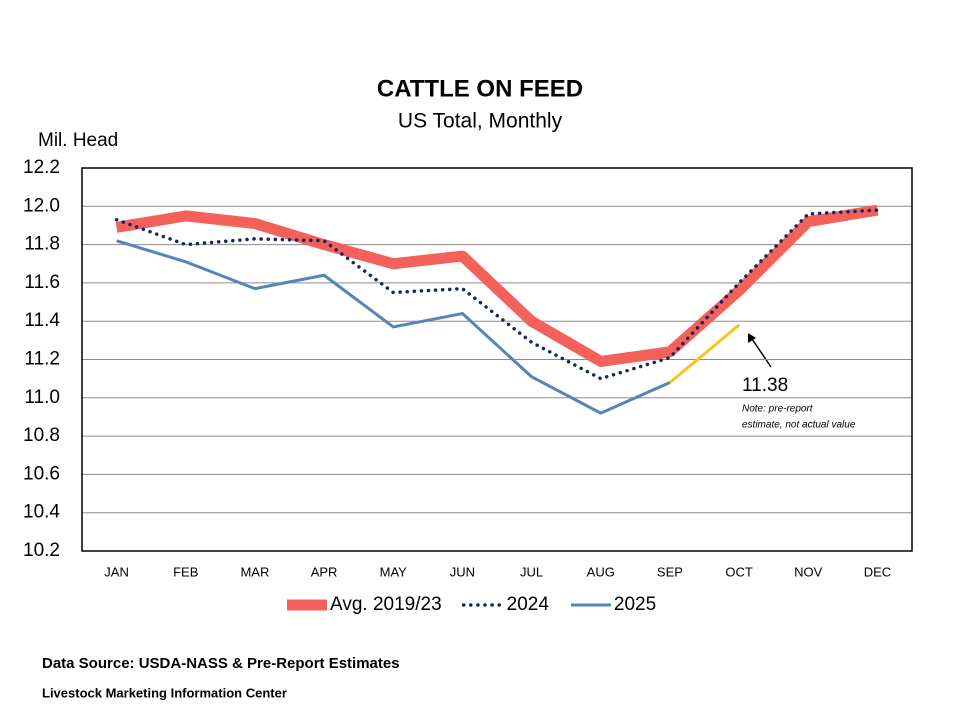  Describe the element at coordinates (635, 604) in the screenshot. I see `legend-label: 2025` at that location.